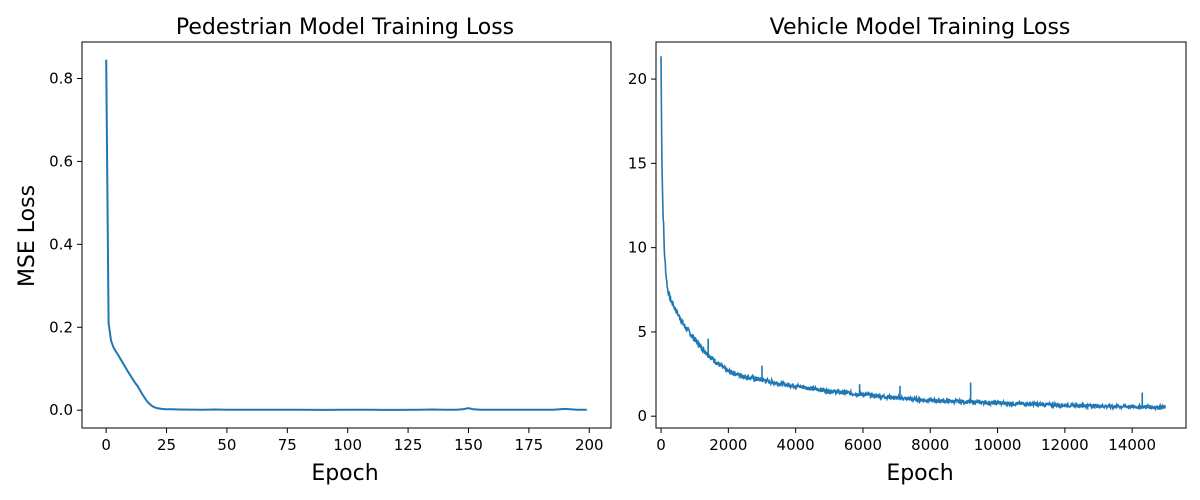 The height and width of the screenshot is (500, 1200). Describe the element at coordinates (347, 445) in the screenshot. I see `x-tick-label: 100` at that location.